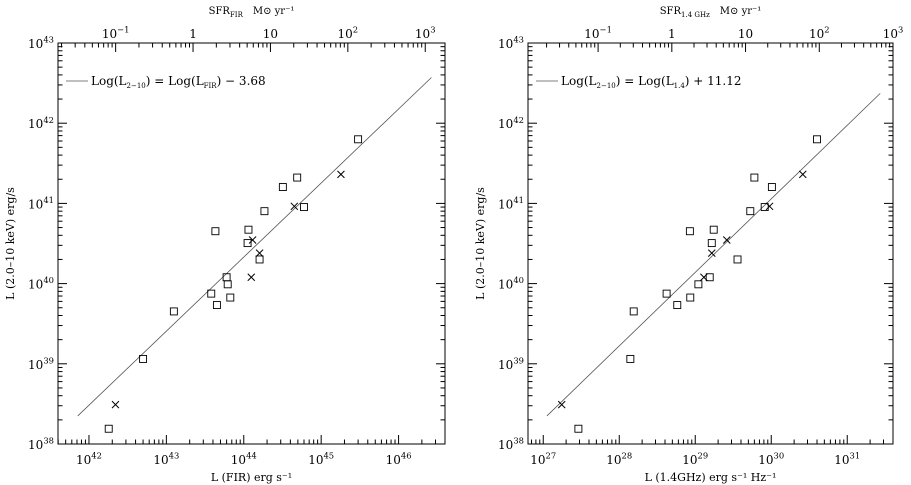 This screenshot has height=485, width=911. I want to click on x-tick-label: 1028, so click(619, 459).